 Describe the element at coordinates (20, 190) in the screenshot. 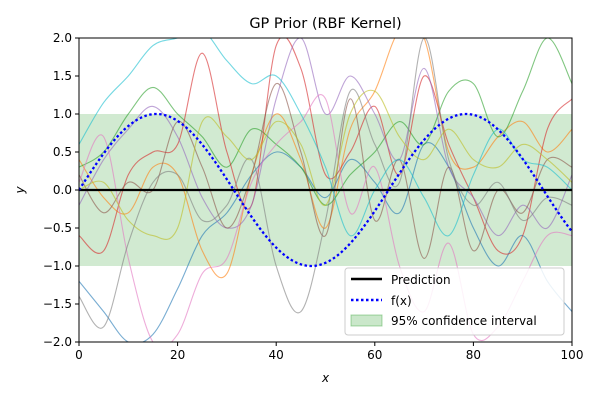

I see `y-axis-label: y` at that location.